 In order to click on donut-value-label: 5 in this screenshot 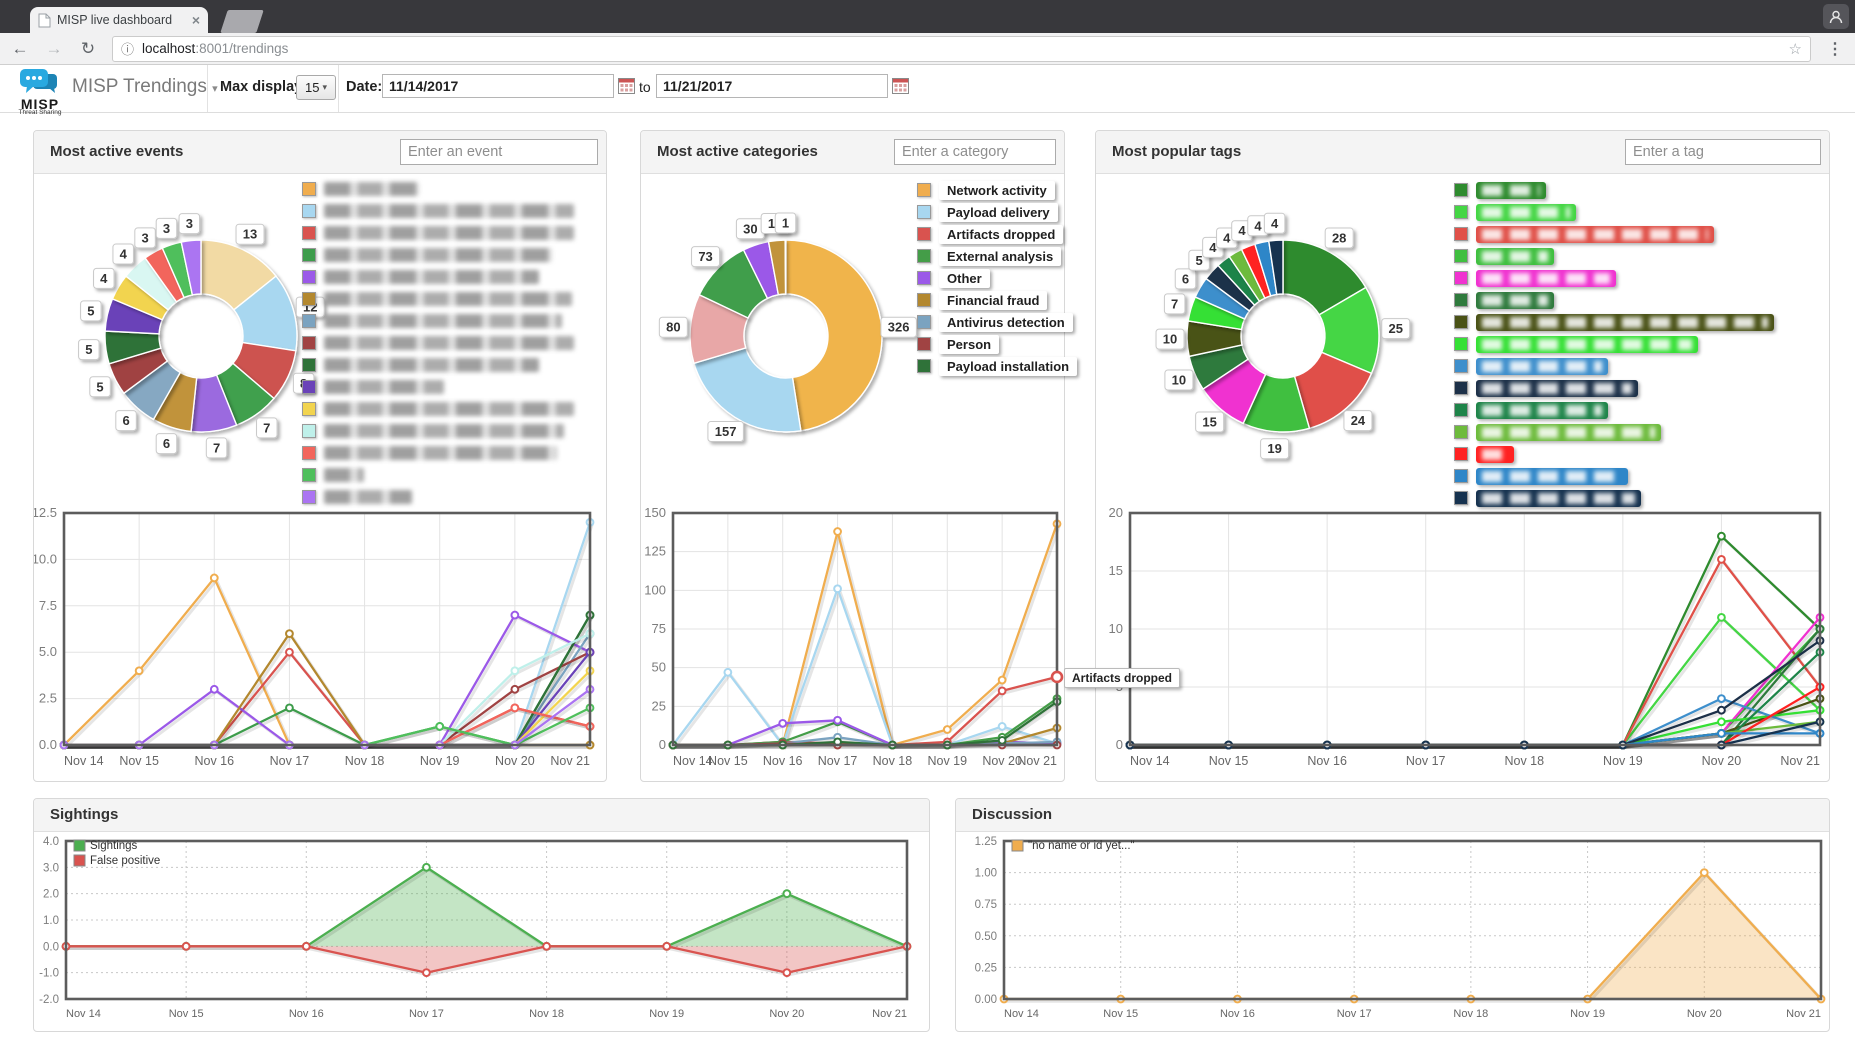, I will do `click(100, 387)`.